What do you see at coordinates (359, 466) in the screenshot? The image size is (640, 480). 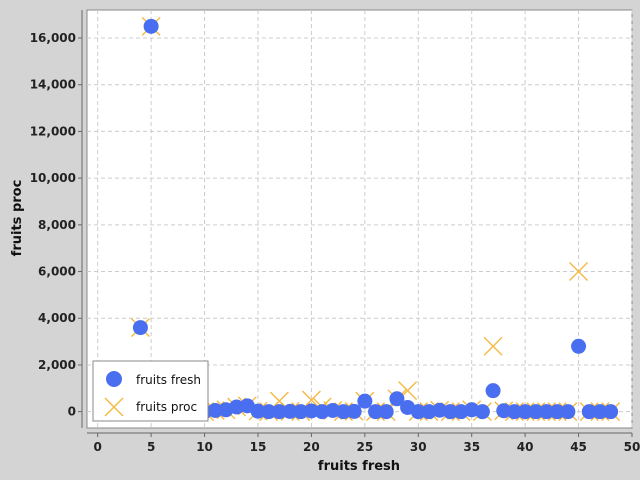 I see `x-axis-title: fruits fresh` at bounding box center [359, 466].